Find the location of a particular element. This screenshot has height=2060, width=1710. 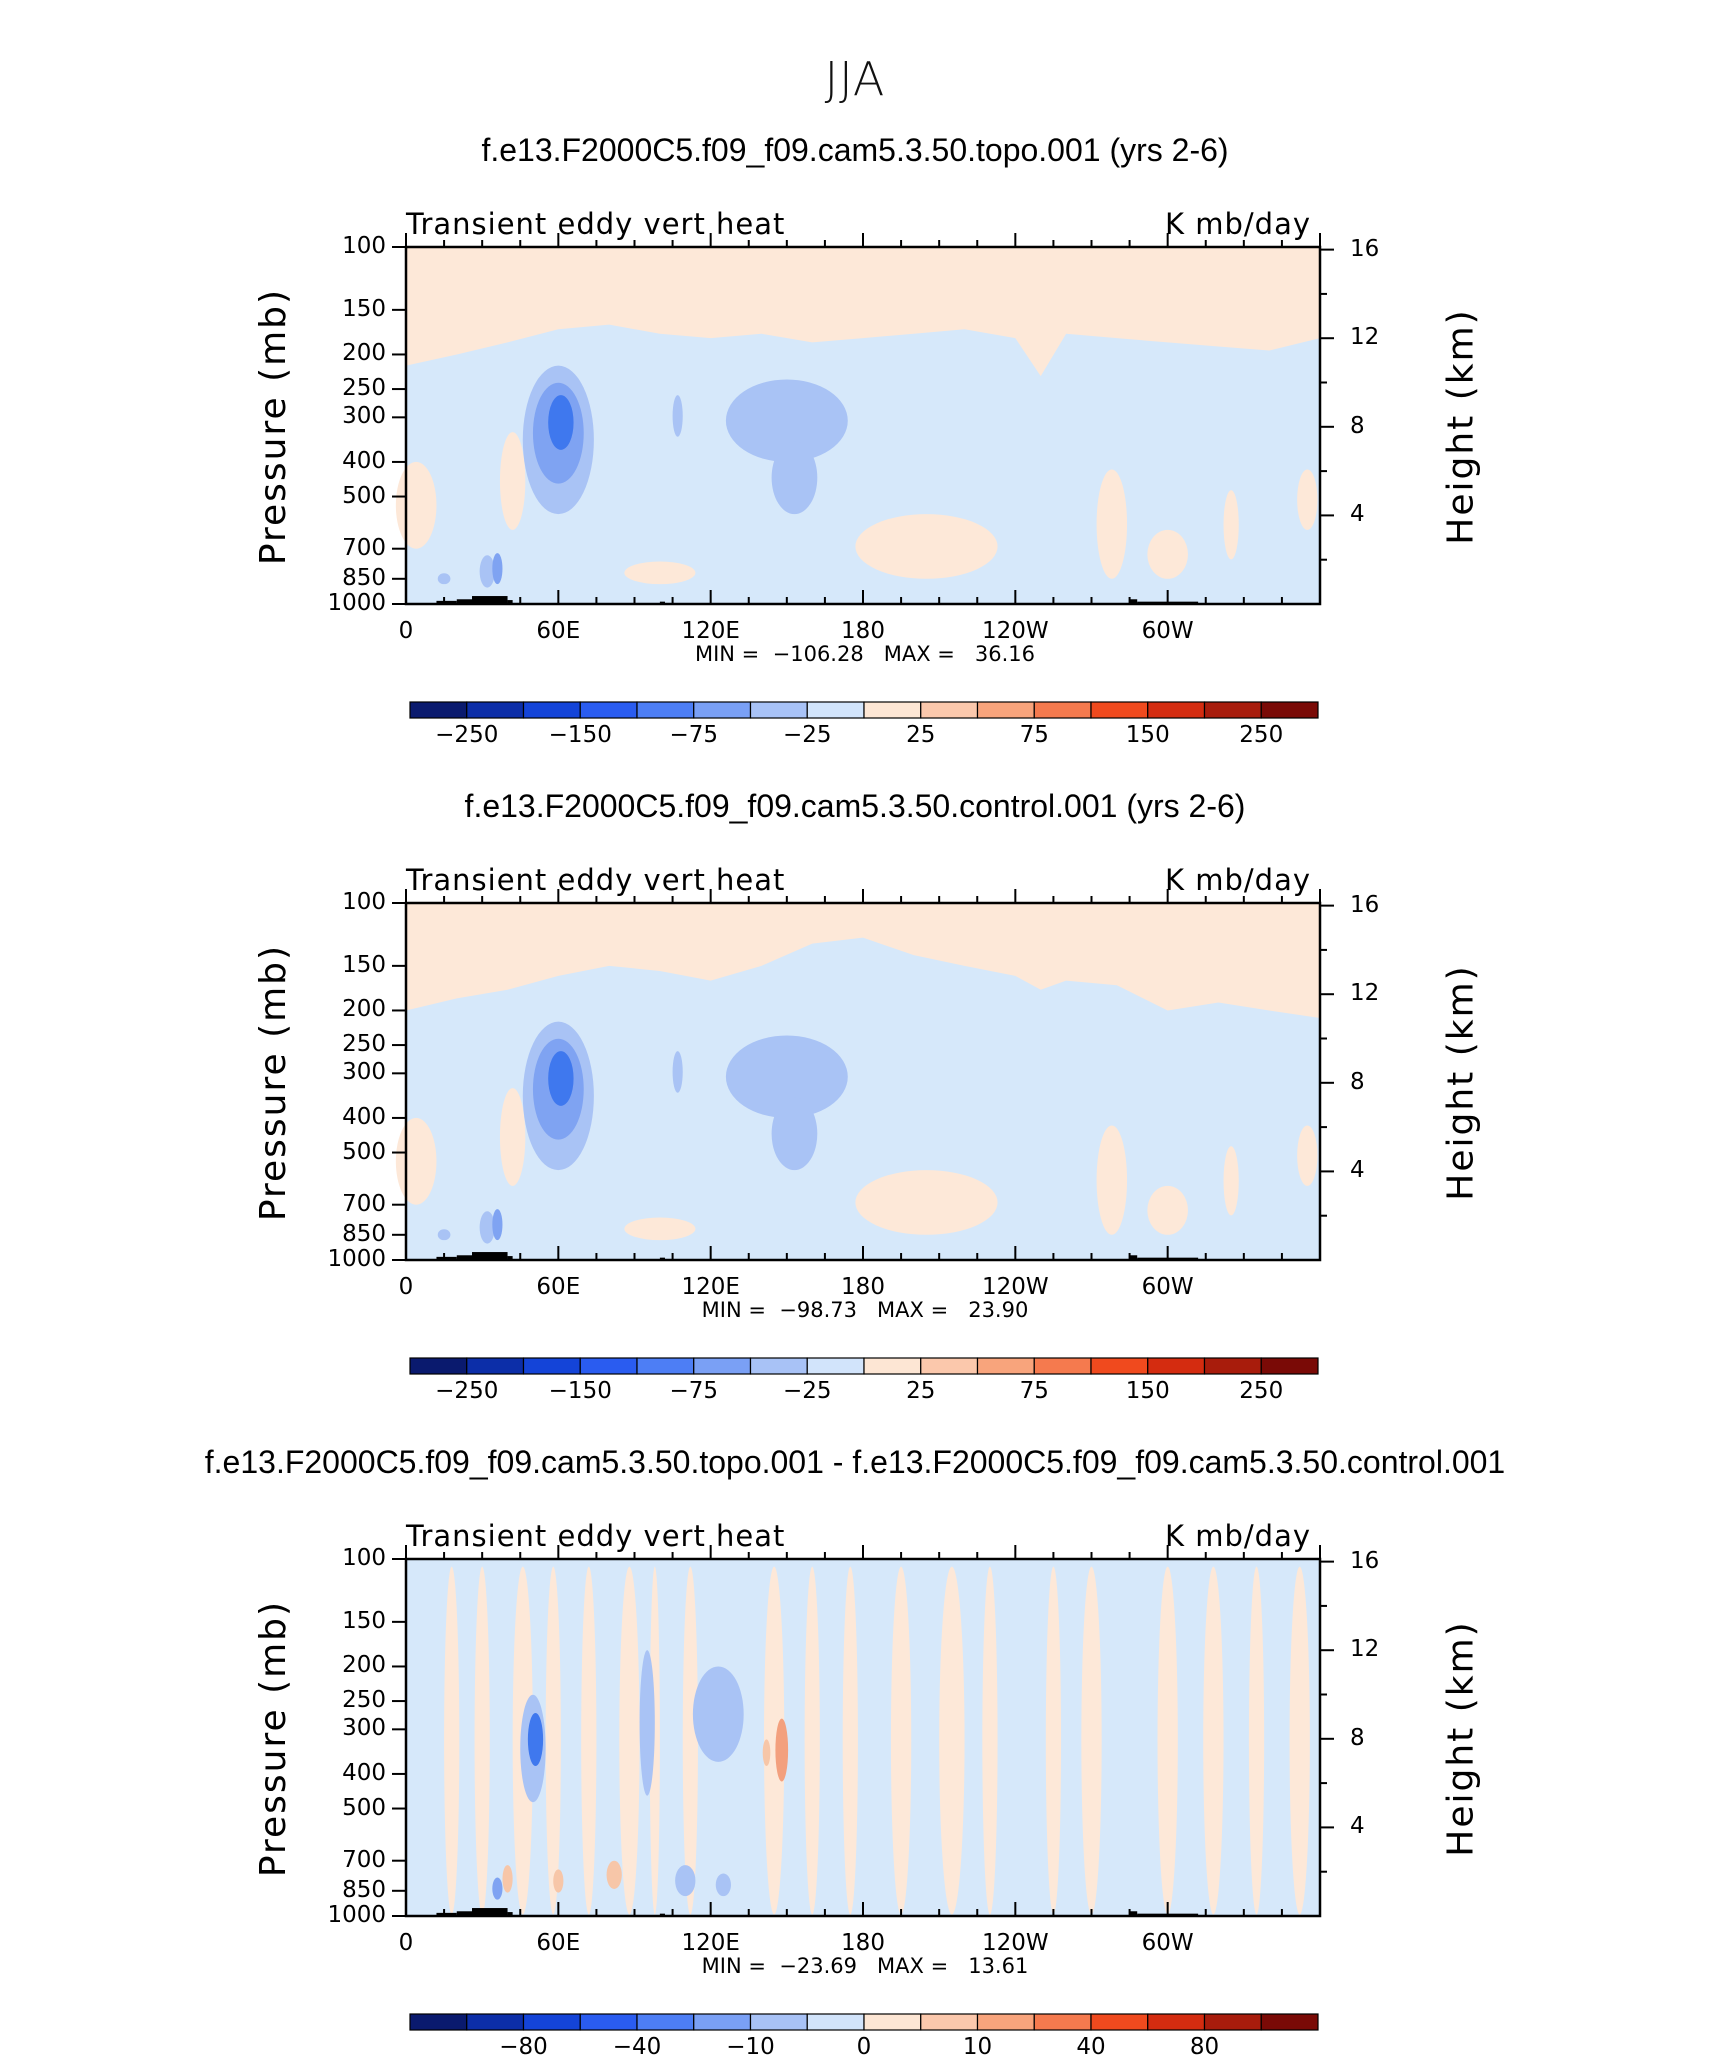

y-tick-label: 100 is located at coordinates (364, 1558).